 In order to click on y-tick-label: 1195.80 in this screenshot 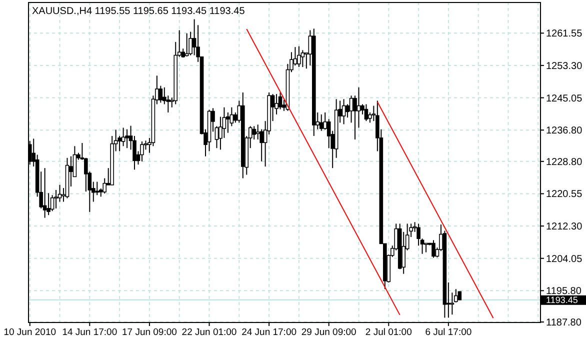, I will do `click(564, 292)`.